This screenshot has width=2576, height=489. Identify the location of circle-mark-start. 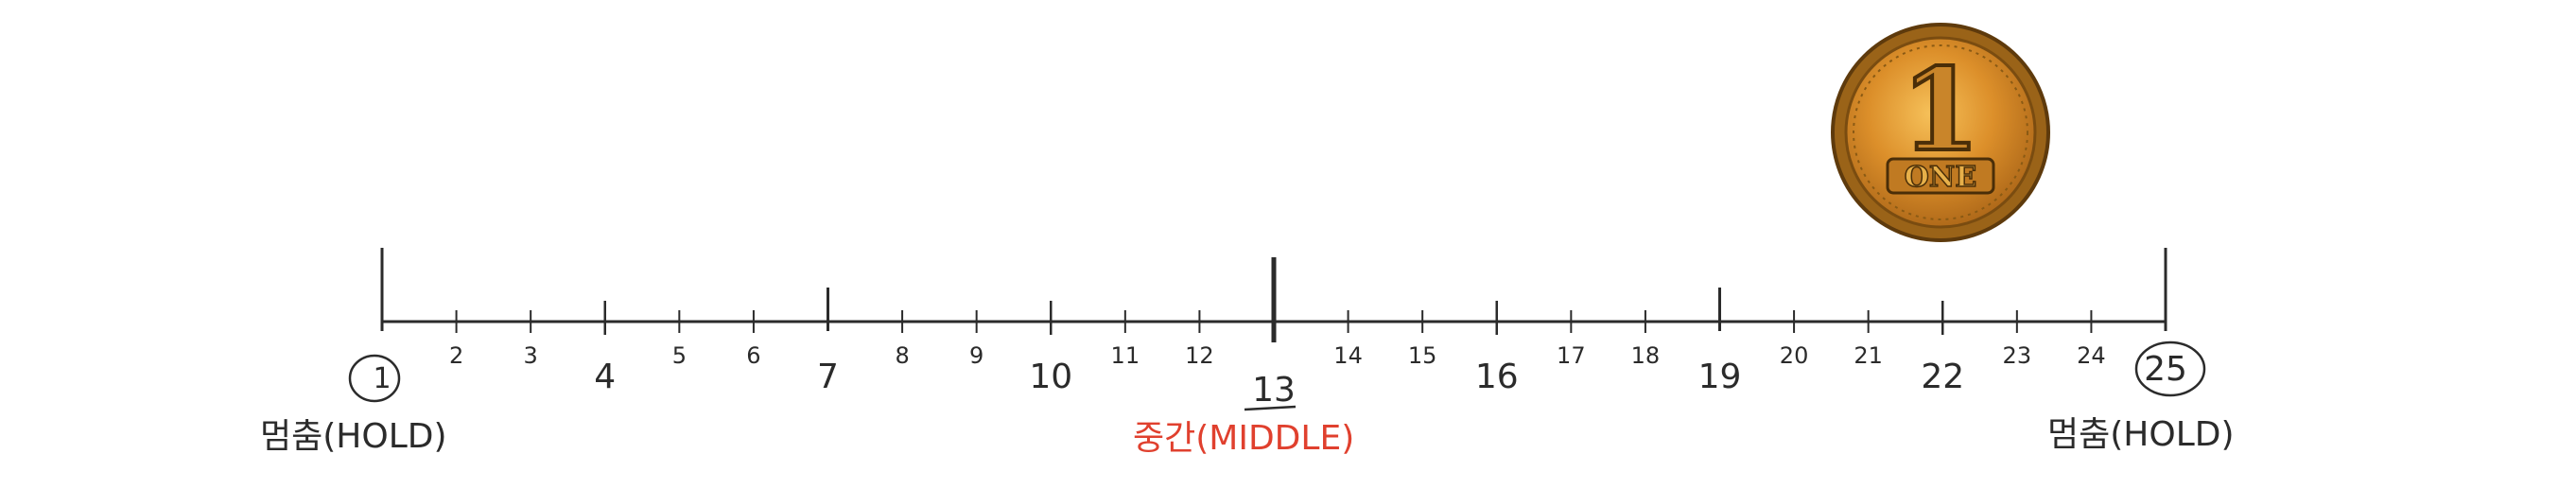
(374, 378).